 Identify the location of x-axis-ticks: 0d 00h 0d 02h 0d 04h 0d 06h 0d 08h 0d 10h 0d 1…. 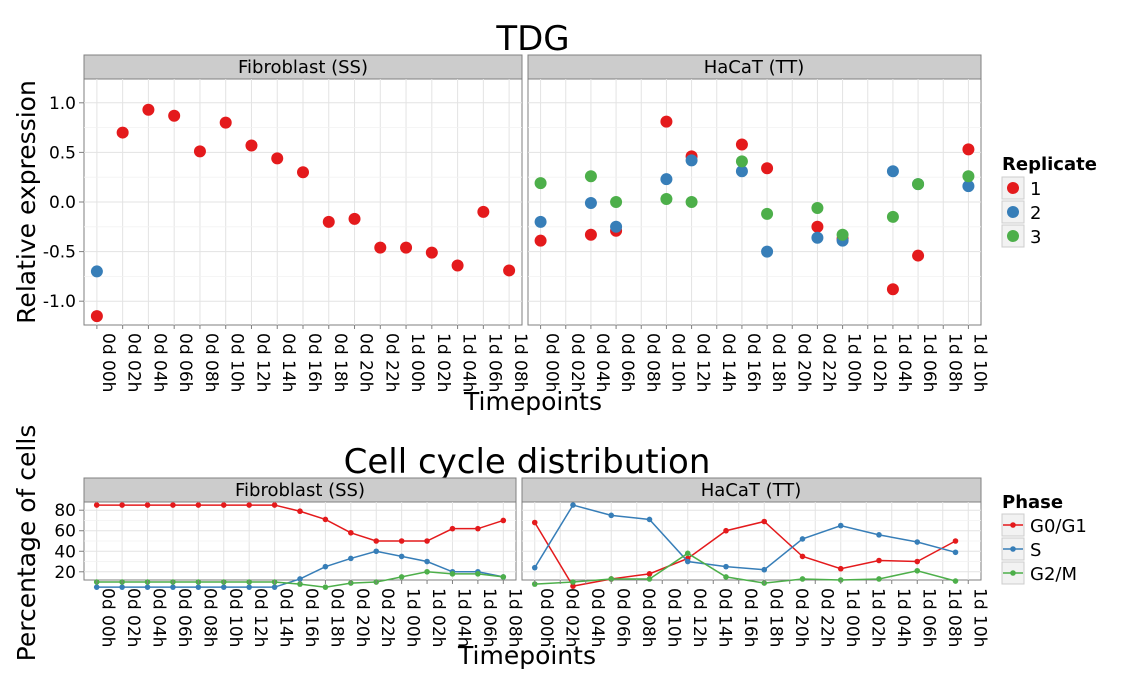
(313, 358).